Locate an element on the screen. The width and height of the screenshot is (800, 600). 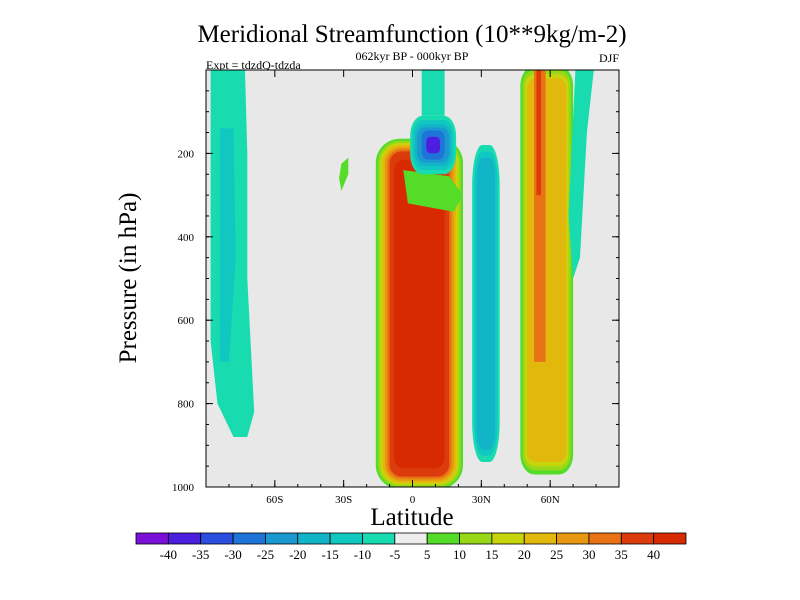
x-axis-title: Latitude is located at coordinates (411, 517).